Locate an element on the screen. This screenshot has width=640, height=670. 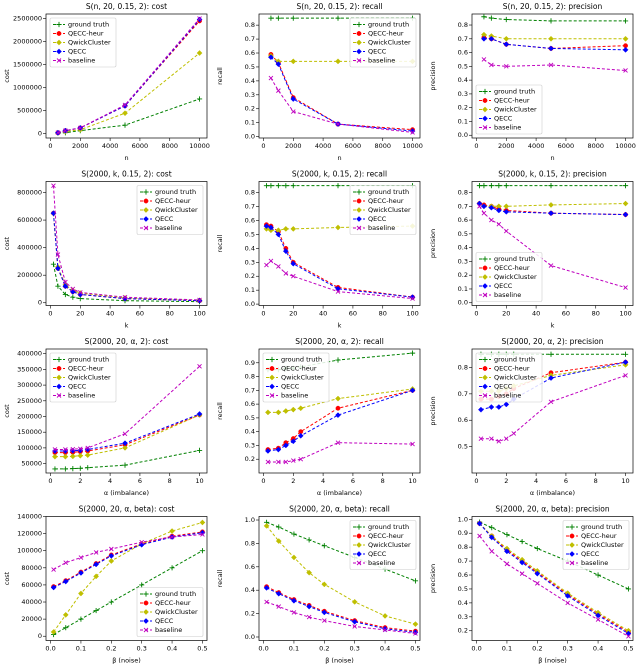
x-tick-label: 80 is located at coordinates (596, 314).